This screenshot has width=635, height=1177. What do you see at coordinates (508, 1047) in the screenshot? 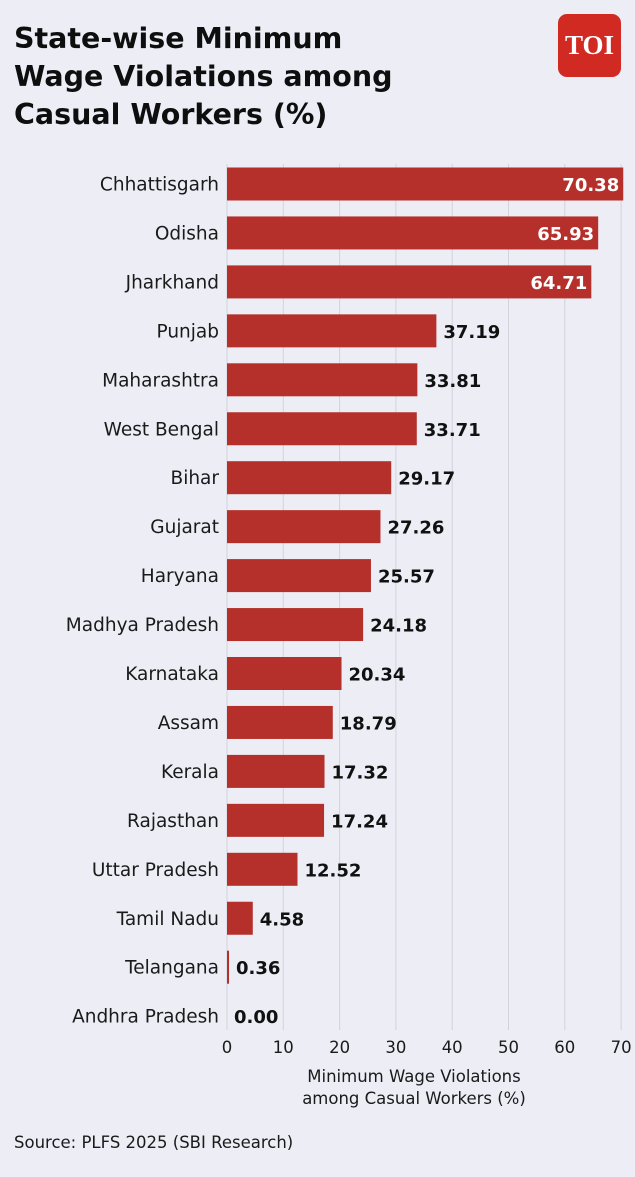
I see `x-tick-label: 50` at bounding box center [508, 1047].